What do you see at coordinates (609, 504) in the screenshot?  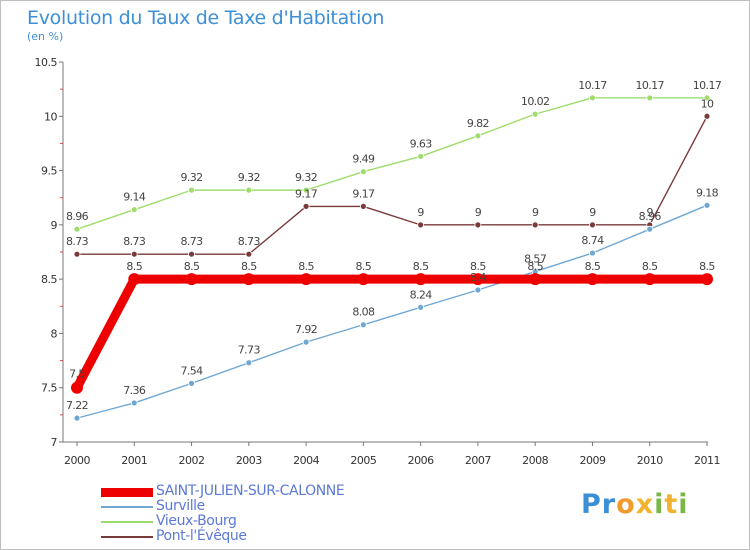 I see `logo-letter: r` at bounding box center [609, 504].